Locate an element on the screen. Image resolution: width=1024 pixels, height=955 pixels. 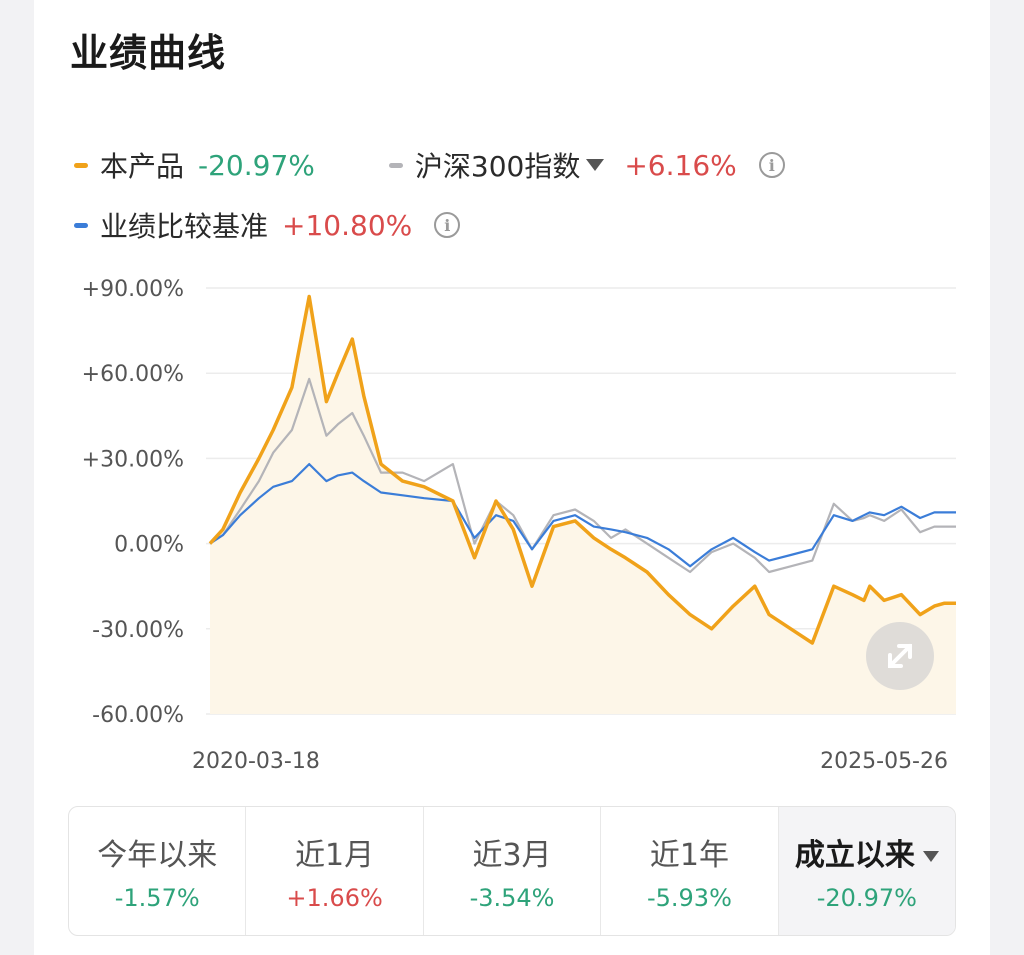
period-3m: 近3月 -3.54% is located at coordinates (513, 871).